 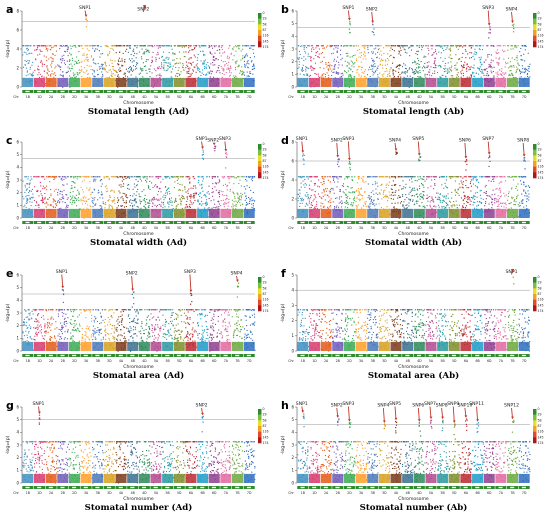 I want to click on legend-tick: 174, so click(x=541, y=47).